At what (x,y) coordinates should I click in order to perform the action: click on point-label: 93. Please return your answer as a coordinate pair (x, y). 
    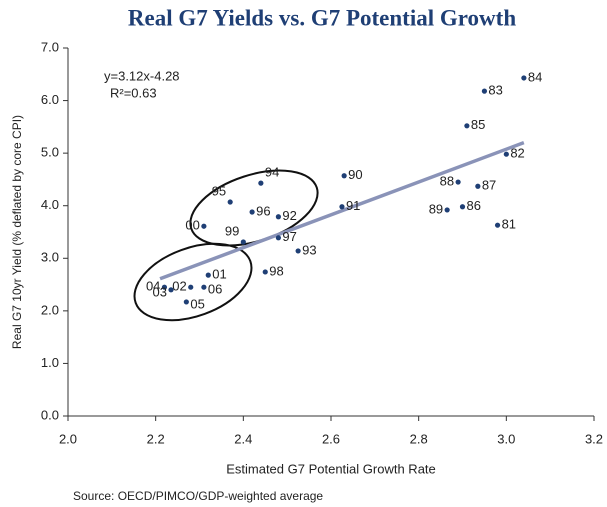
    Looking at the image, I should click on (309, 249).